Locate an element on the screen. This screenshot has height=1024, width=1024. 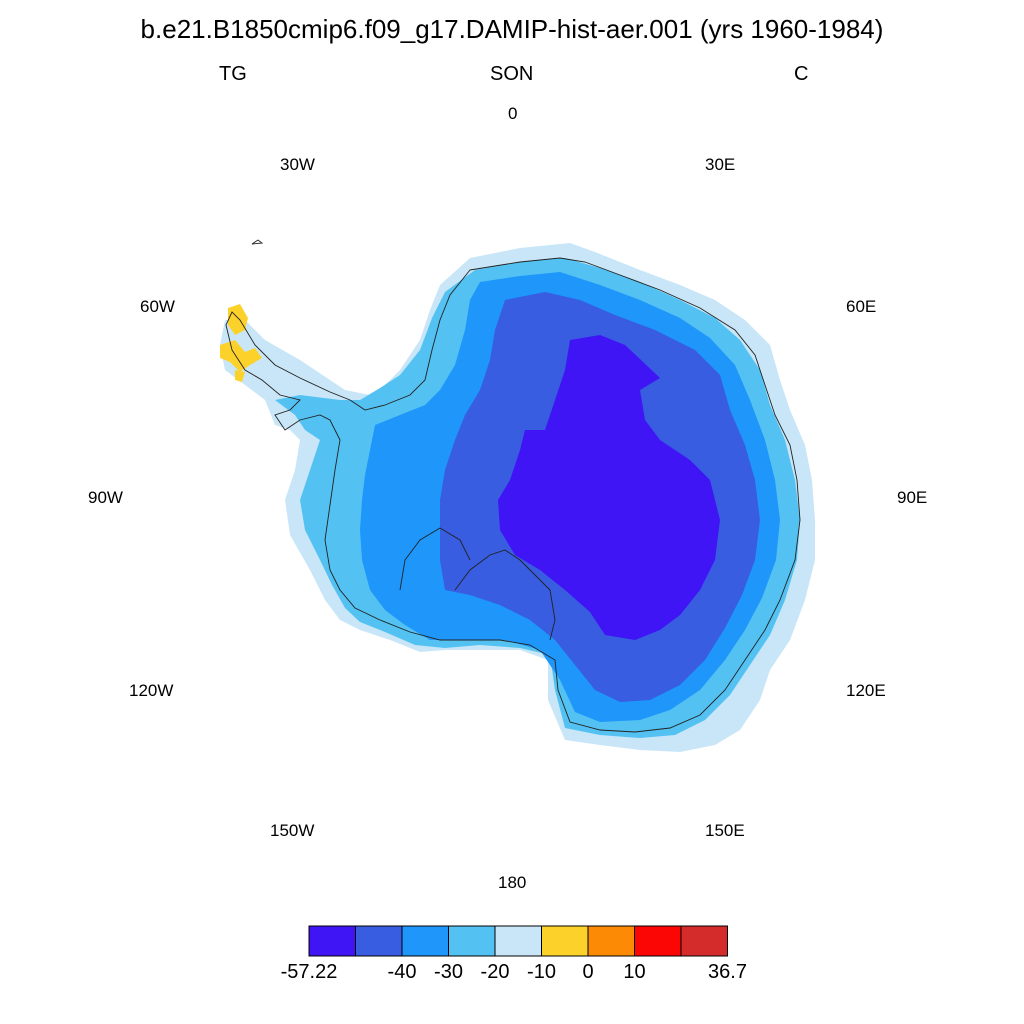
colorbar-label: 10 is located at coordinates (634, 972).